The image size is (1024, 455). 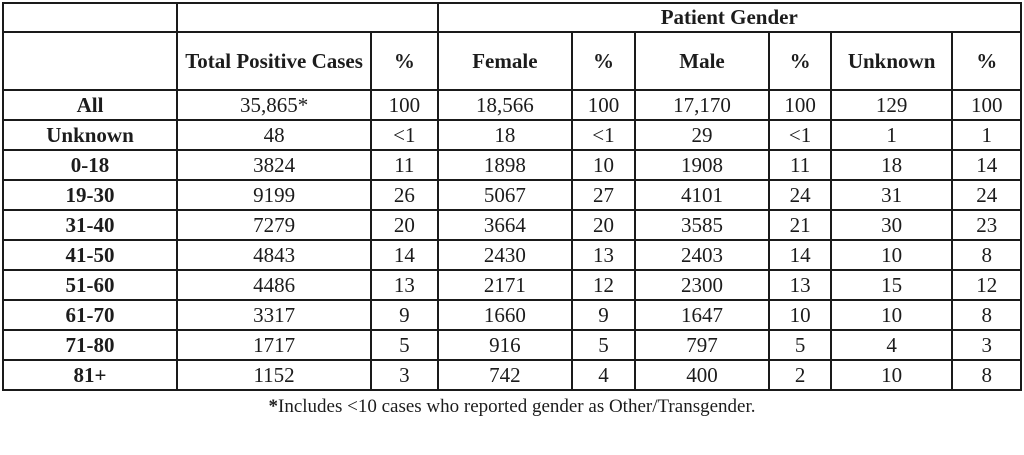 I want to click on table-cell: 3, so click(x=404, y=375).